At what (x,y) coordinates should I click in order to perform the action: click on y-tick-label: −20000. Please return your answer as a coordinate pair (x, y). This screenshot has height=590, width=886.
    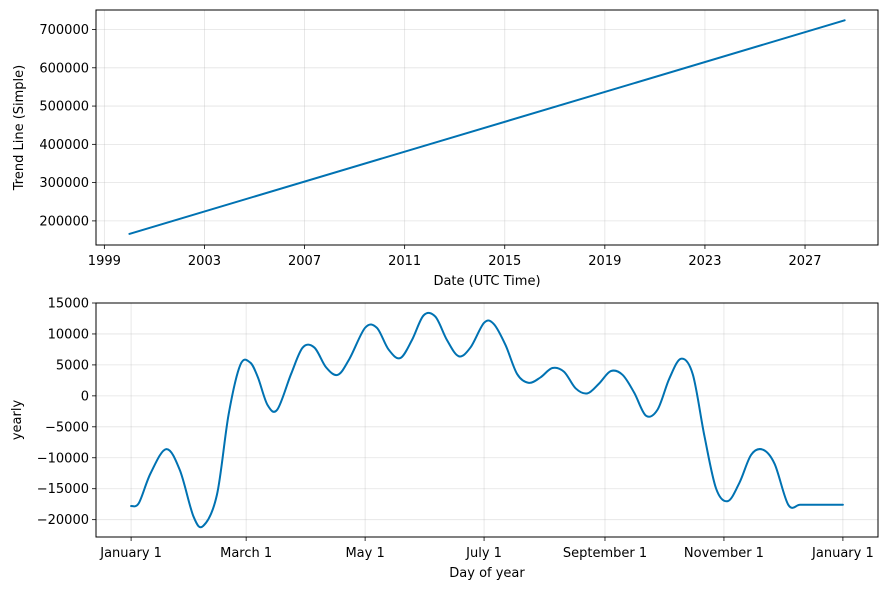
    Looking at the image, I should click on (63, 520).